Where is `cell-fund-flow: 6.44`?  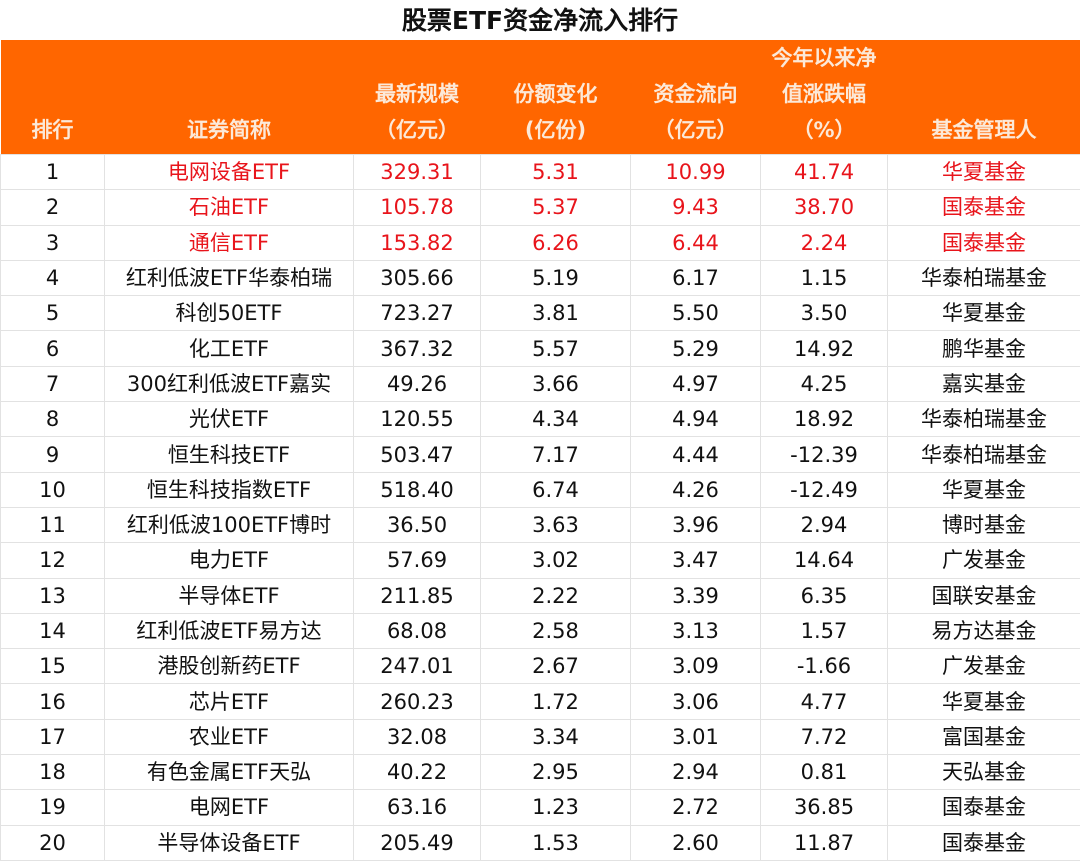
cell-fund-flow: 6.44 is located at coordinates (696, 242).